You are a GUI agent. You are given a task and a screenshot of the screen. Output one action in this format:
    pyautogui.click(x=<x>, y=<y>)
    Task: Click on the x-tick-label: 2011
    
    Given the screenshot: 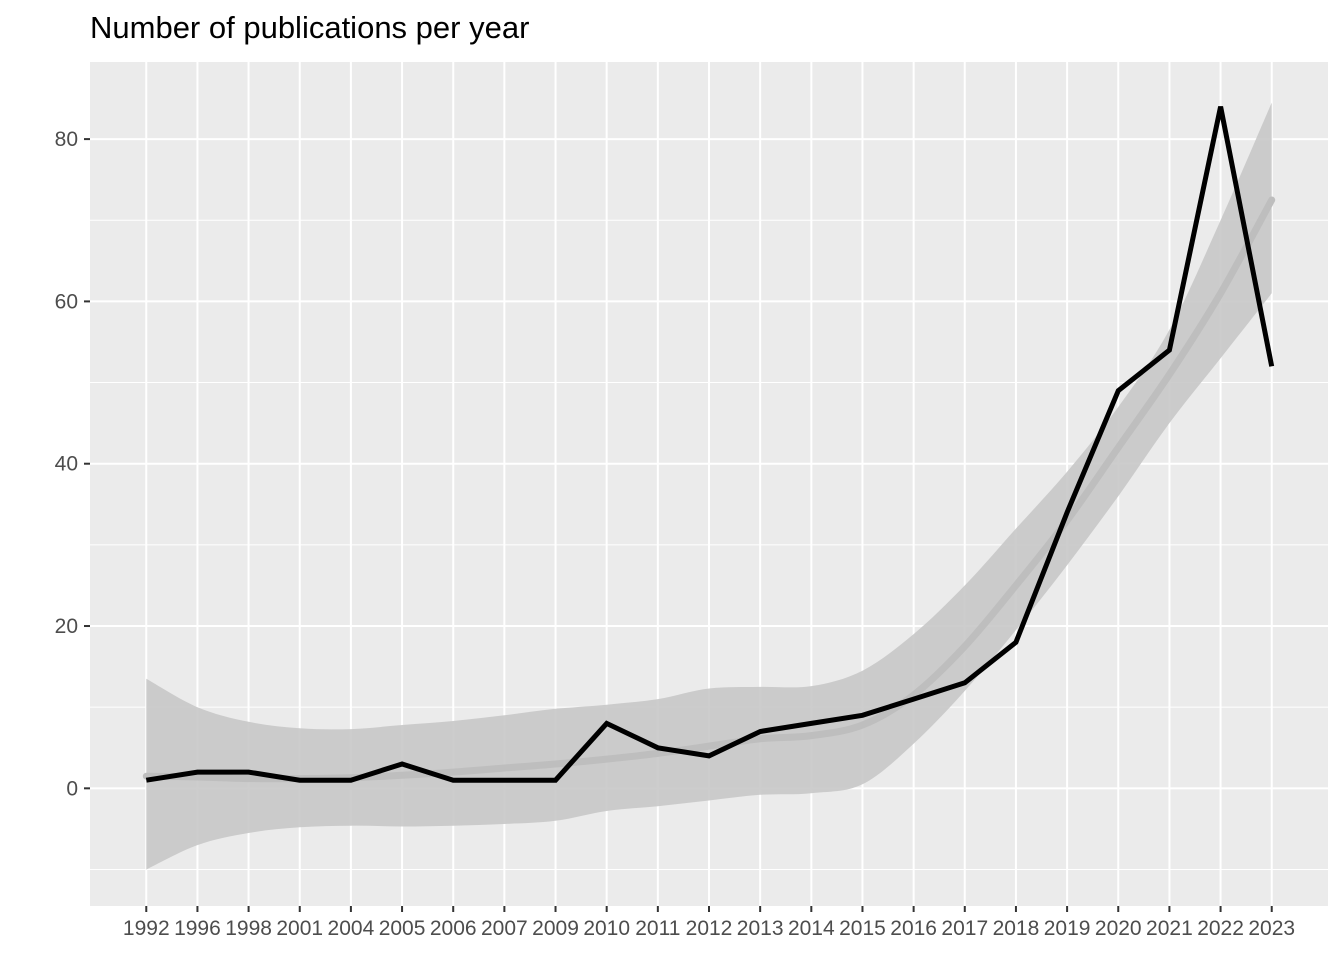 What is the action you would take?
    pyautogui.click(x=657, y=928)
    